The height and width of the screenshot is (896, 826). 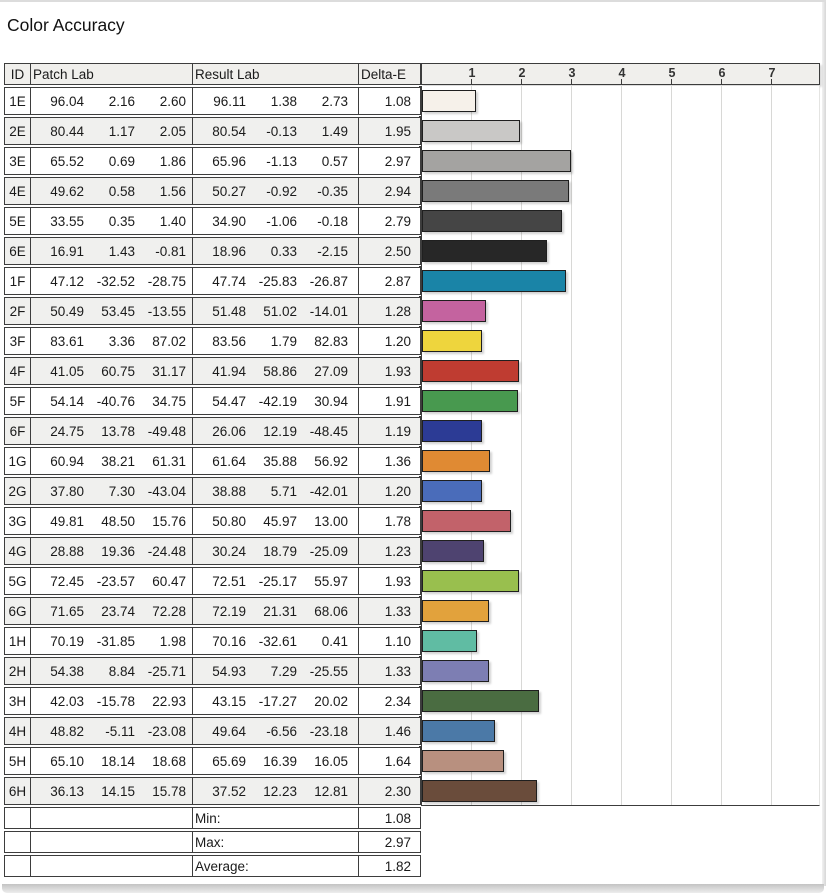 I want to click on patch-lab: 60.94 38.21 61.31, so click(x=111, y=461).